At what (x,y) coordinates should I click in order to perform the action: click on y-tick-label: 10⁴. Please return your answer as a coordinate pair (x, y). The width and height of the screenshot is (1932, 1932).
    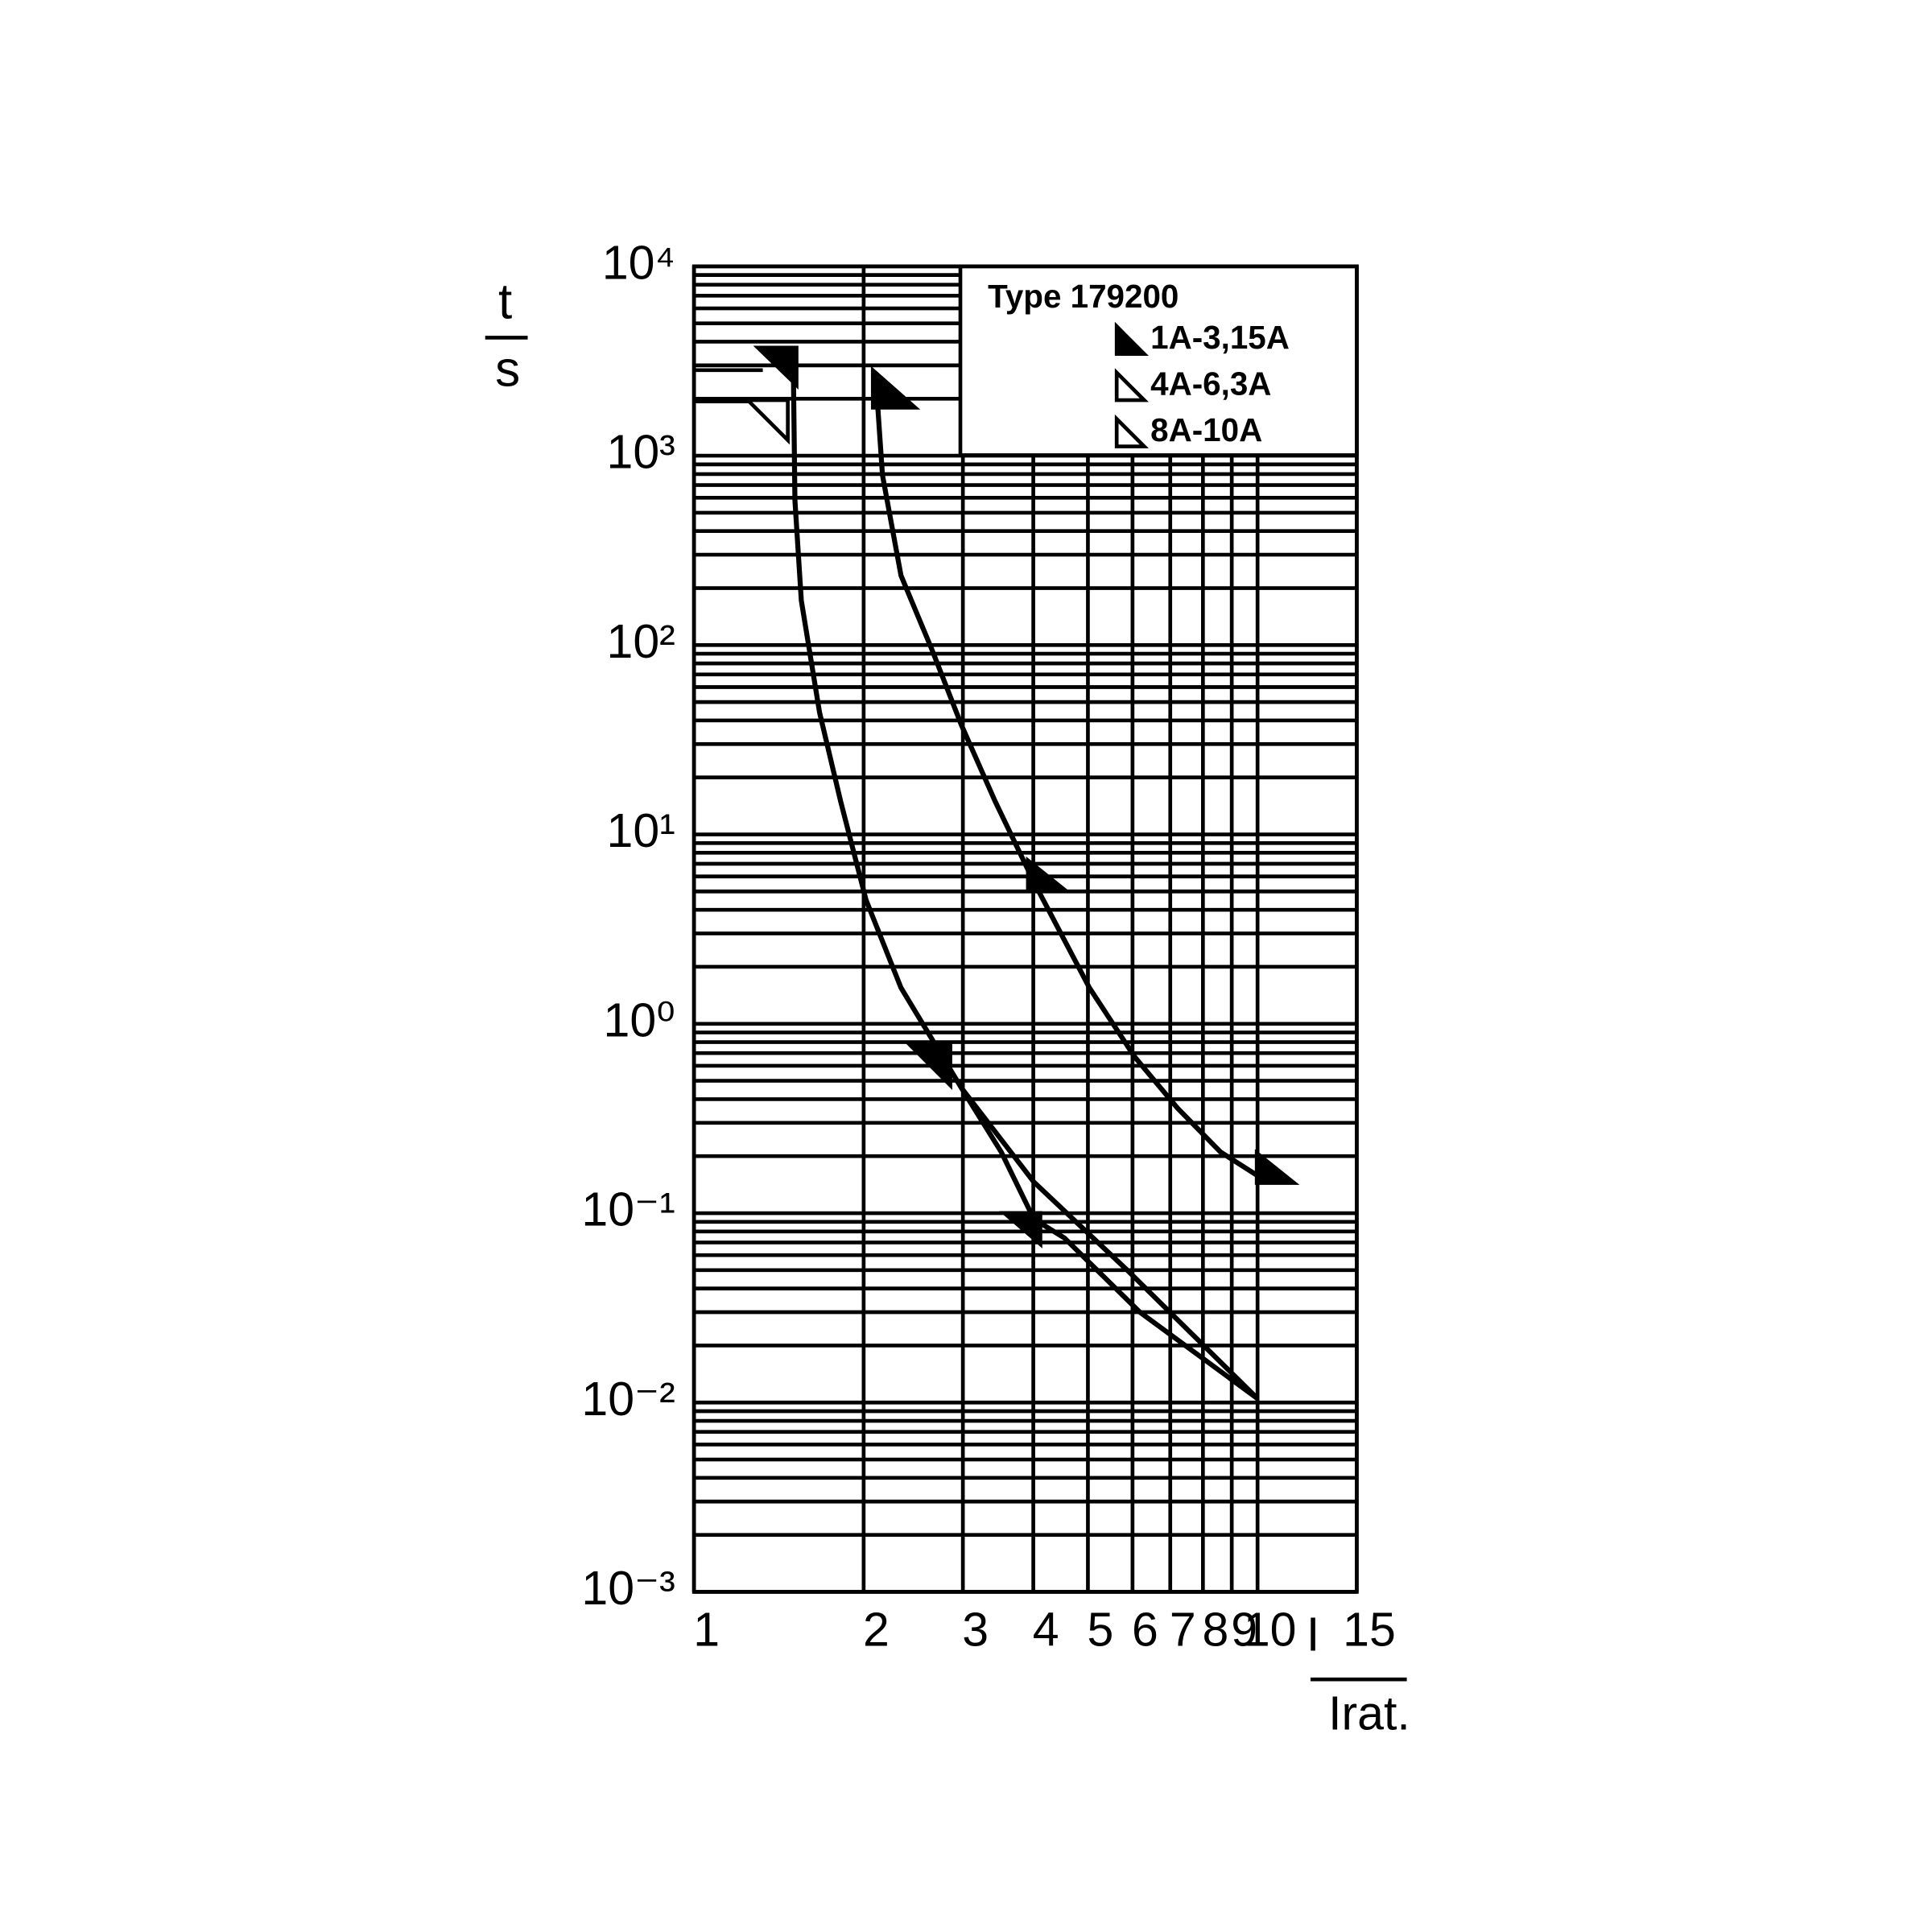
    Looking at the image, I should click on (638, 262).